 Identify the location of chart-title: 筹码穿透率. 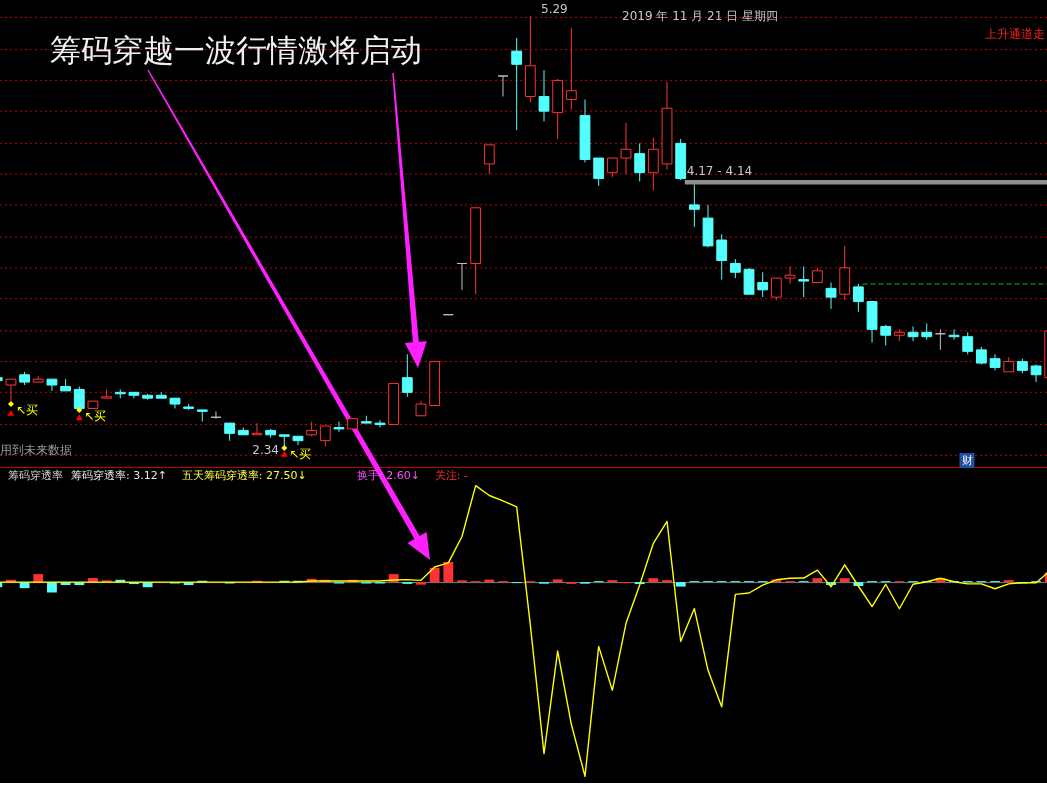
(35, 475).